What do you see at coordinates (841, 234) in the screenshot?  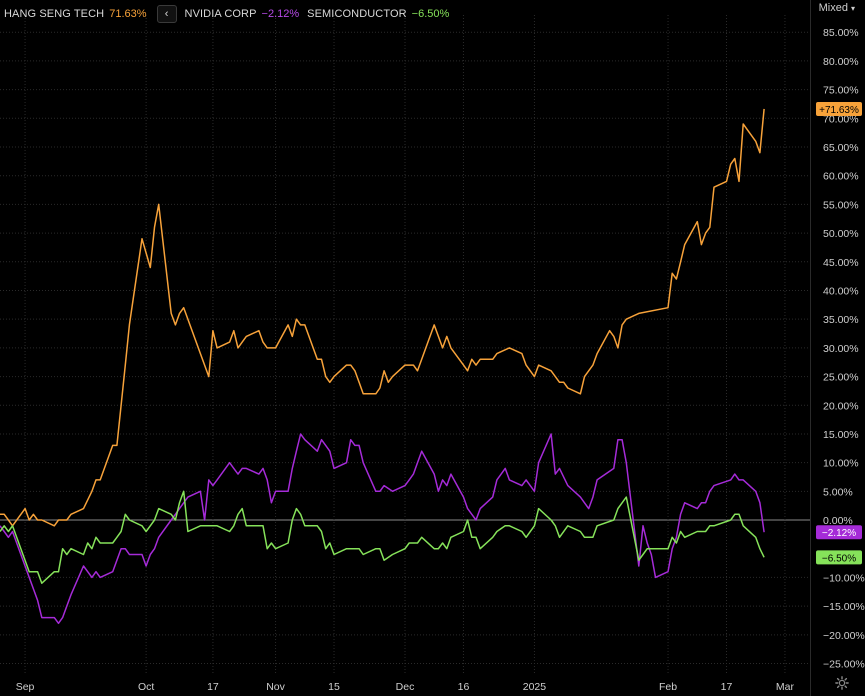 I see `y-tick-label: 50.00%` at bounding box center [841, 234].